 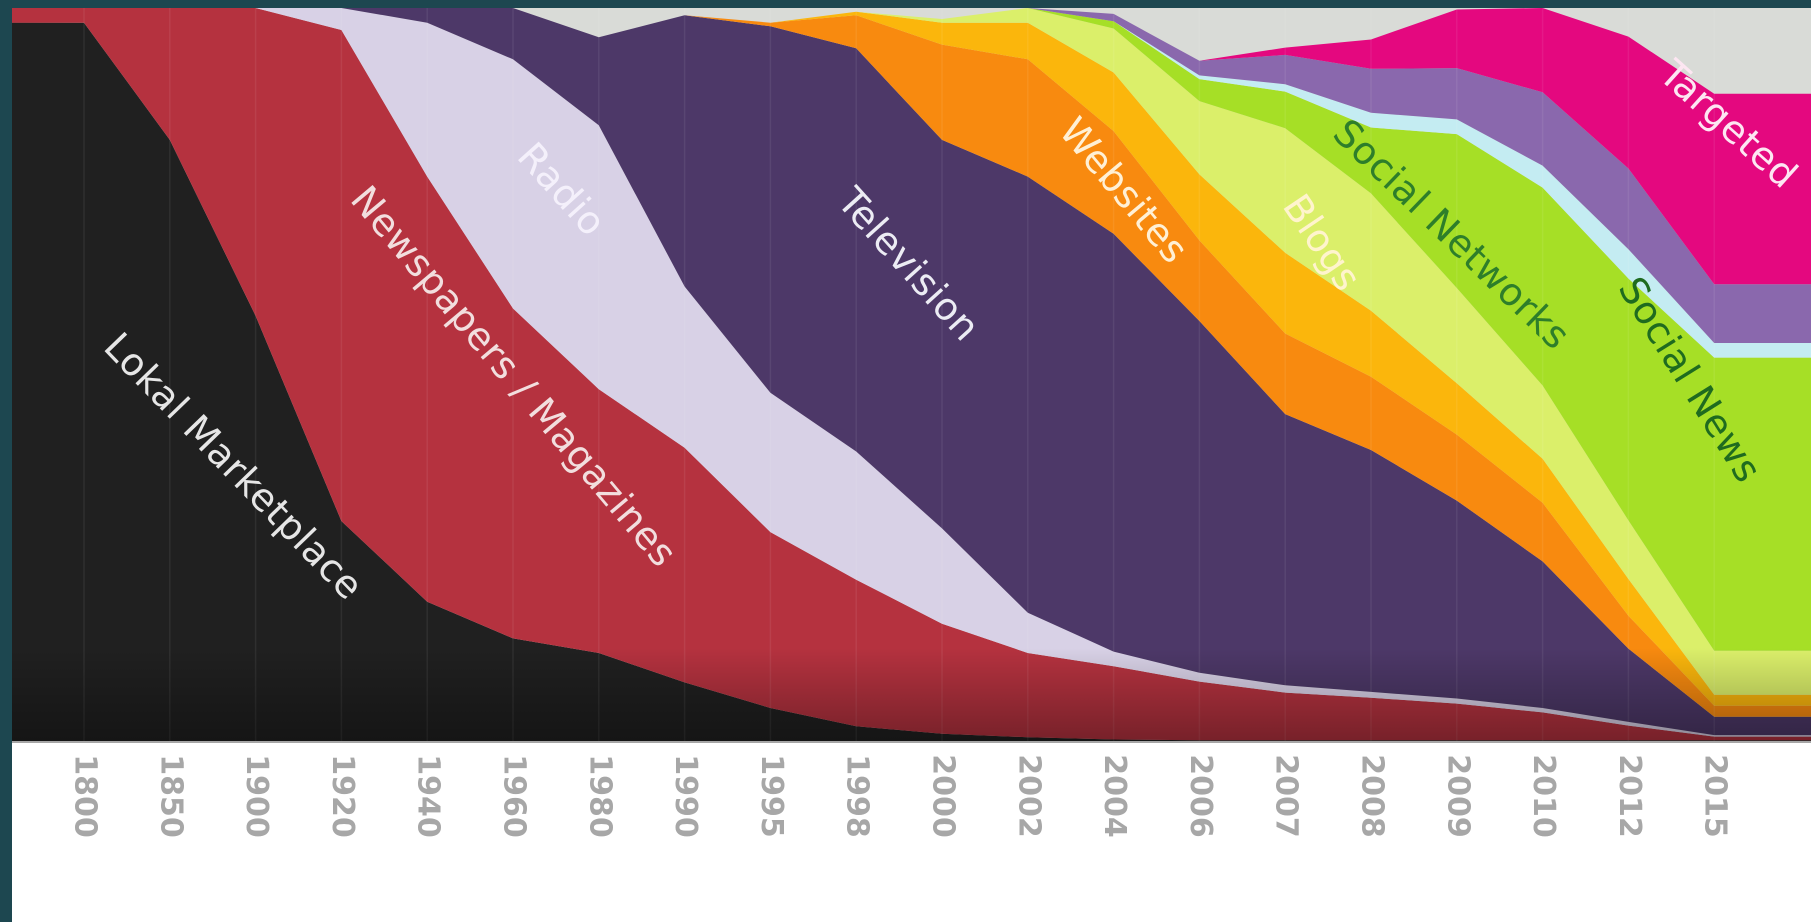 What do you see at coordinates (943, 796) in the screenshot?
I see `x-tick-label: 2000` at bounding box center [943, 796].